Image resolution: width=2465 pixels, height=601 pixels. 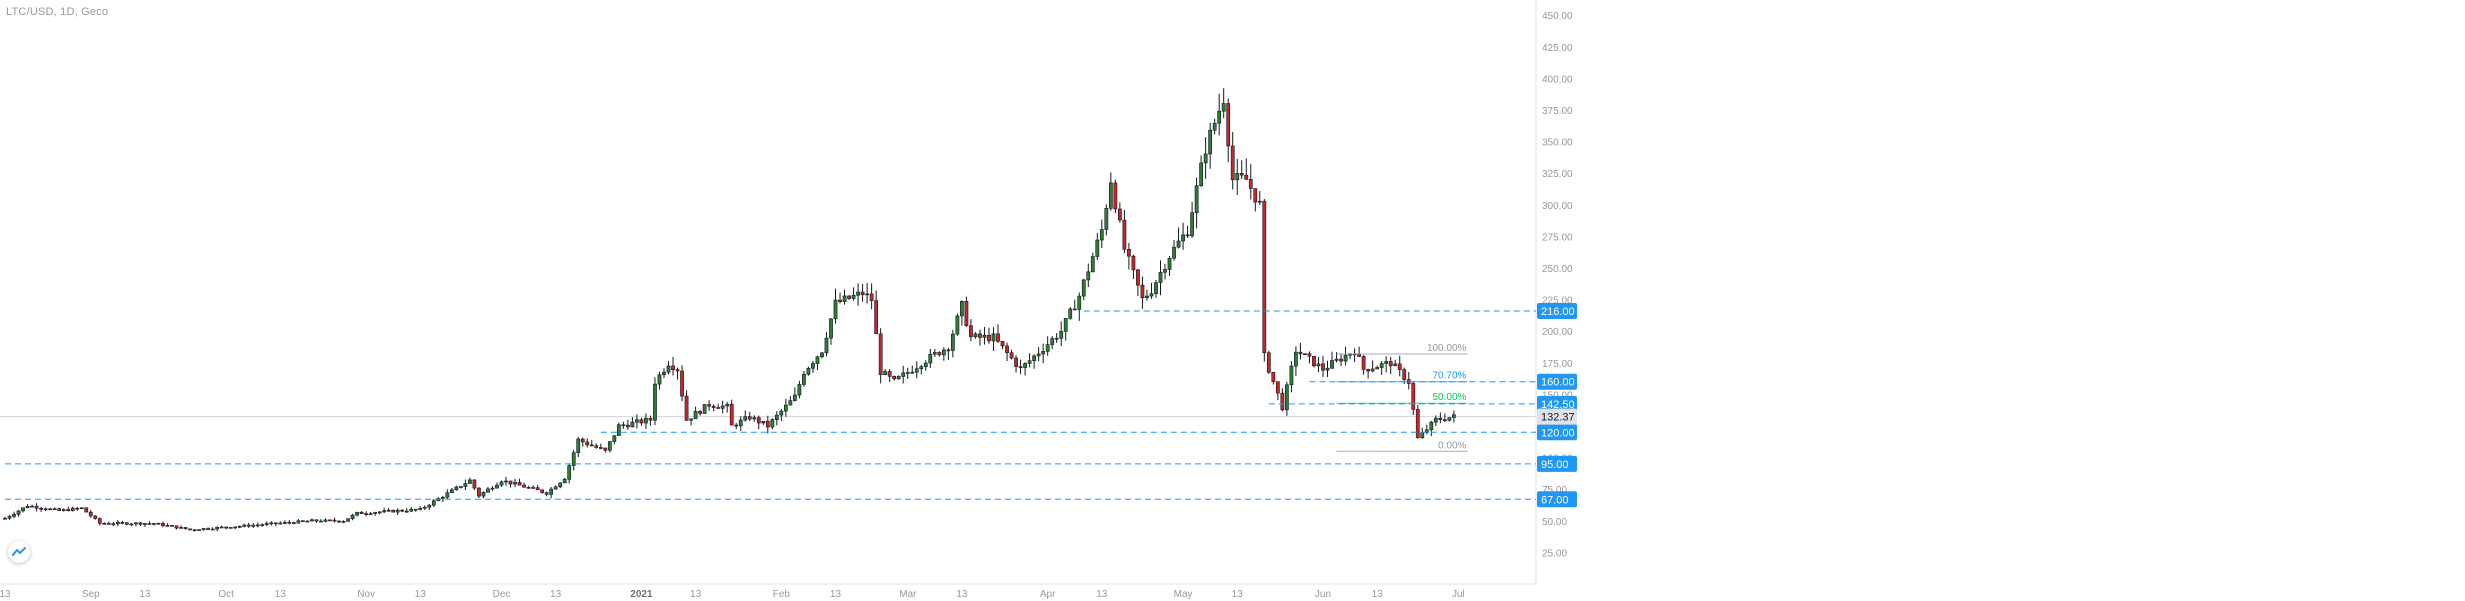 What do you see at coordinates (1323, 594) in the screenshot?
I see `time-tick-label: Jun` at bounding box center [1323, 594].